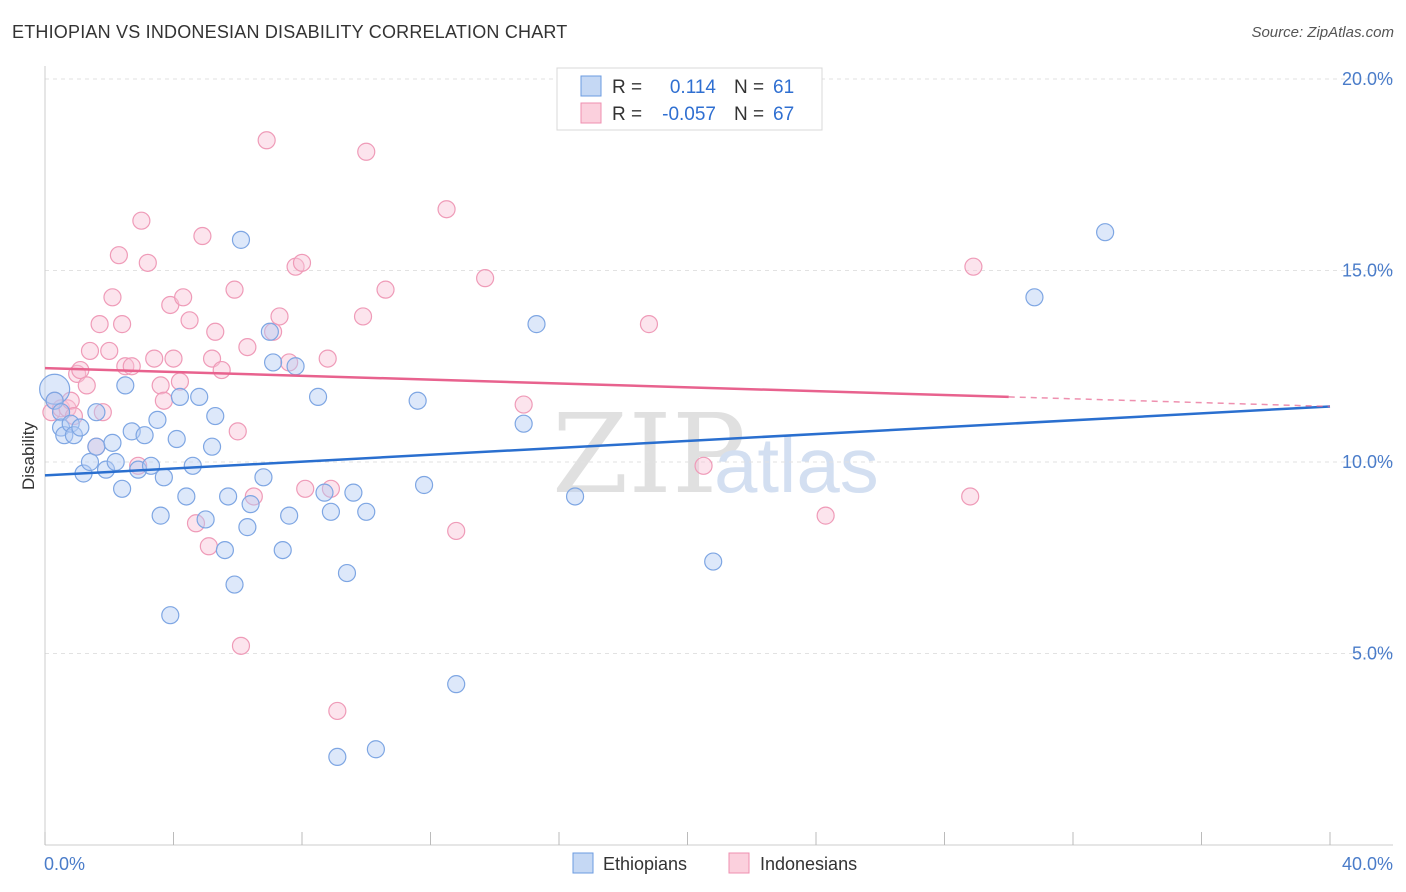 Image resolution: width=1406 pixels, height=892 pixels. I want to click on ethiopians-trend-line, so click(687, 441).